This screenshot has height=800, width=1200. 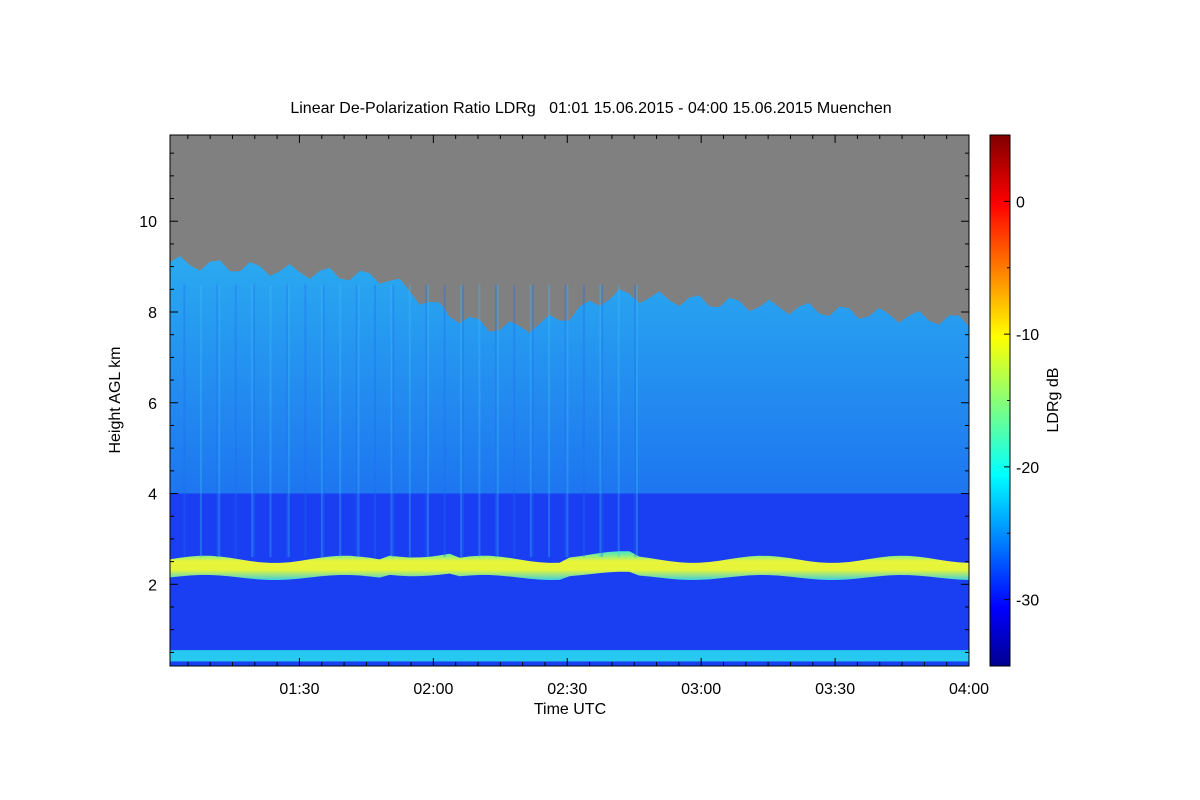 What do you see at coordinates (1053, 400) in the screenshot?
I see `colorbar-label: LDRg dB` at bounding box center [1053, 400].